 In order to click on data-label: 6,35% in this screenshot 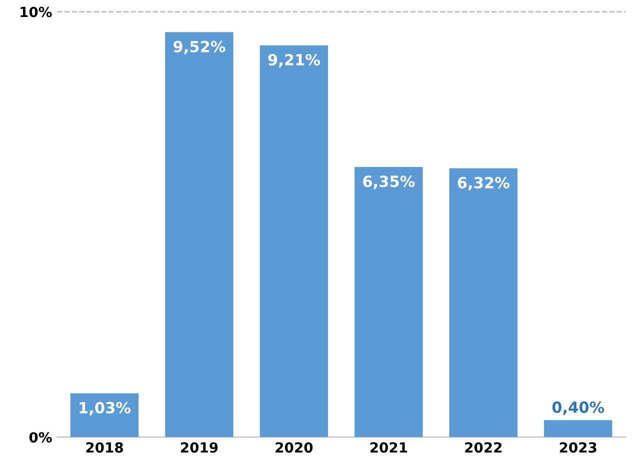, I will do `click(389, 183)`.